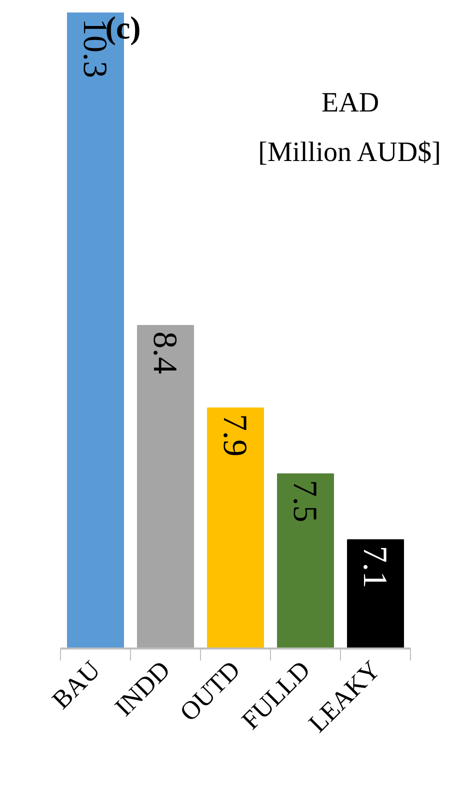 The image size is (470, 790). Describe the element at coordinates (374, 567) in the screenshot. I see `data-label: 7.1` at that location.